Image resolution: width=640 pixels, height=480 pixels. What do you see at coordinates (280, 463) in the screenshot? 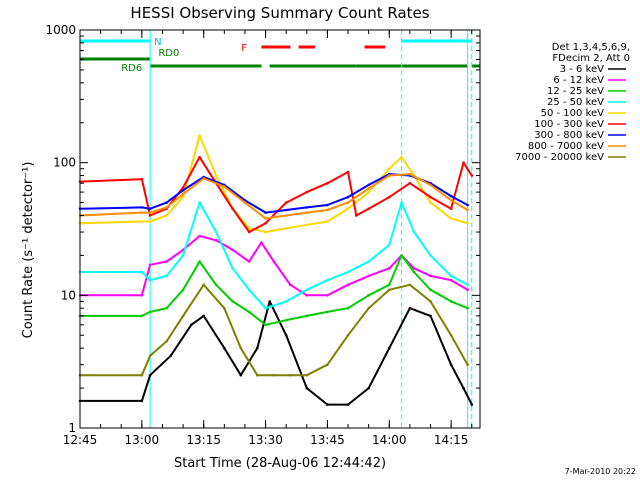
I see `x-axis-label: Start Time (28-Aug-06 12:44:42)` at bounding box center [280, 463].